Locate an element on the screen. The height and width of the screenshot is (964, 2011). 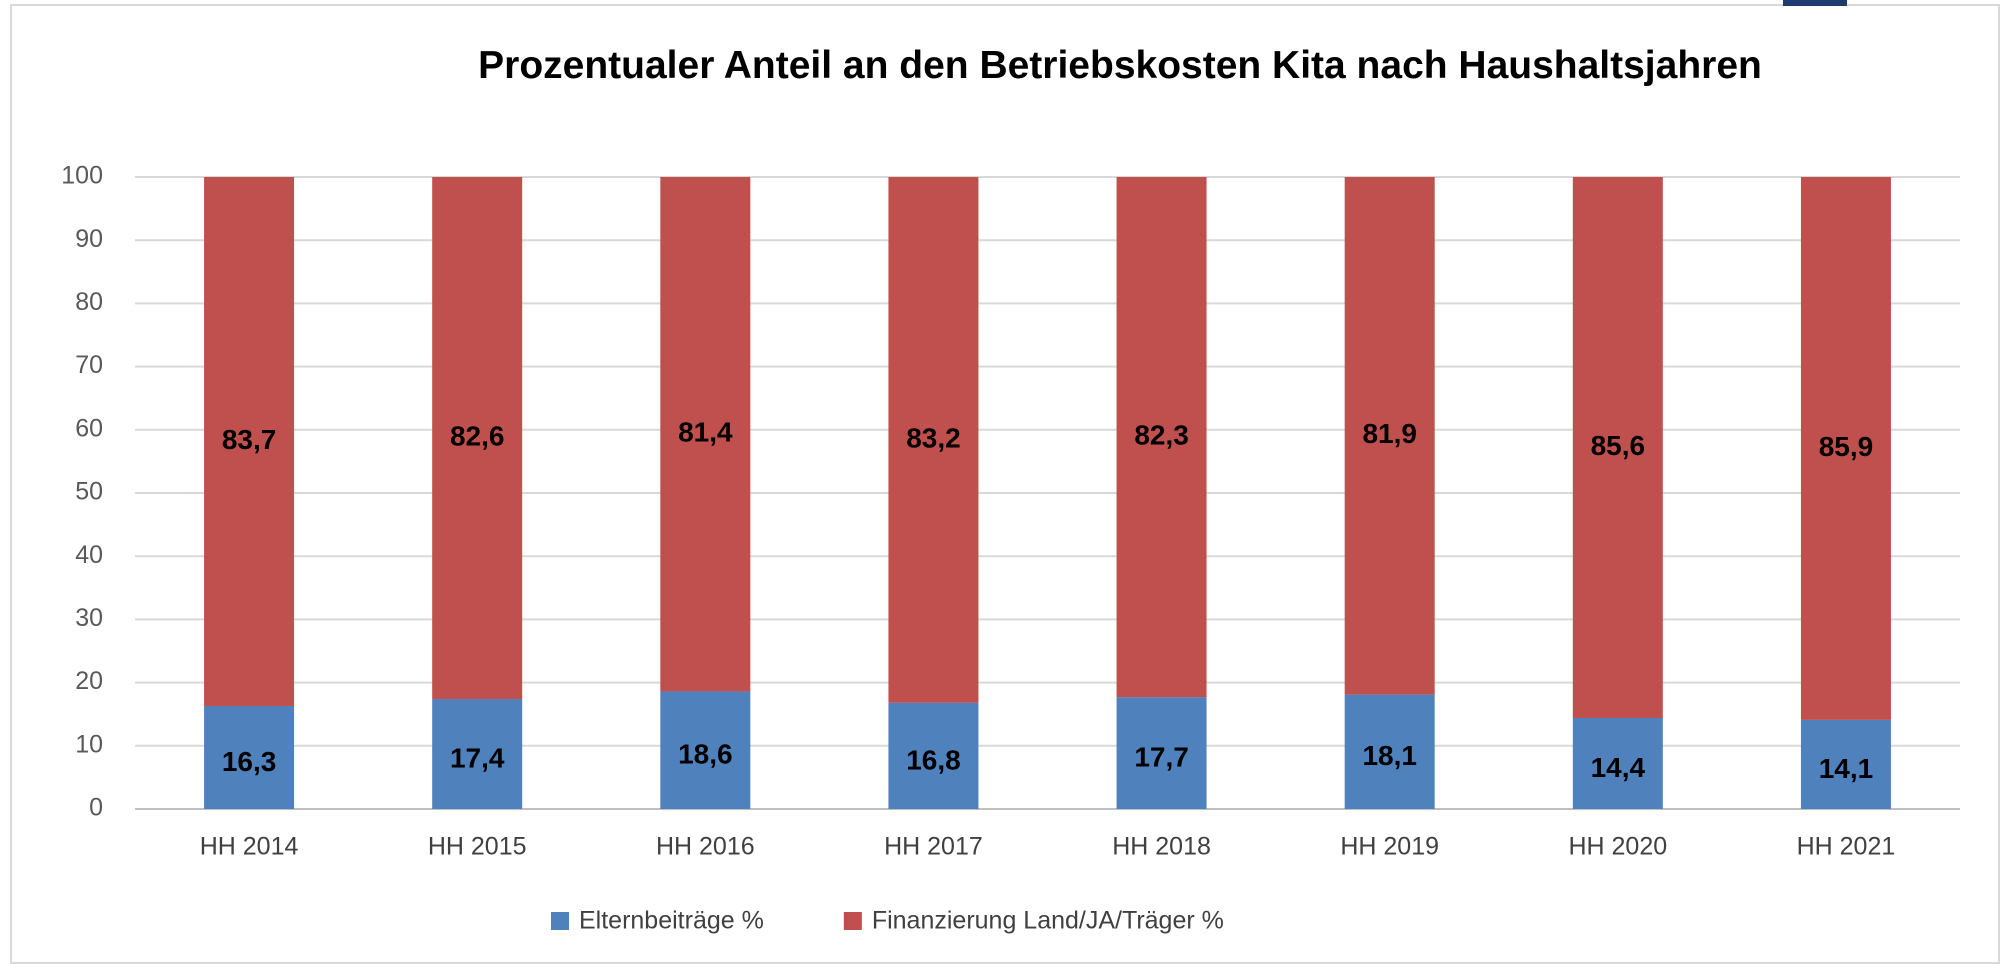
data-label: 83,7 is located at coordinates (249, 439).